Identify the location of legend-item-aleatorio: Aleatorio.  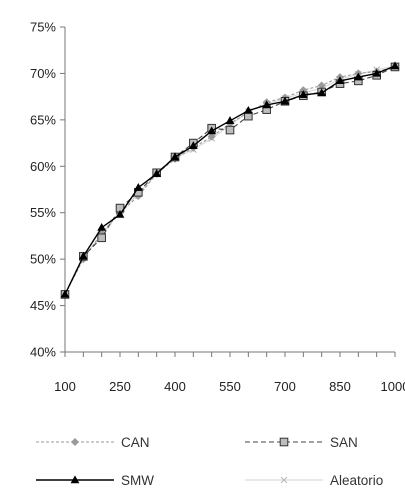
(314, 480).